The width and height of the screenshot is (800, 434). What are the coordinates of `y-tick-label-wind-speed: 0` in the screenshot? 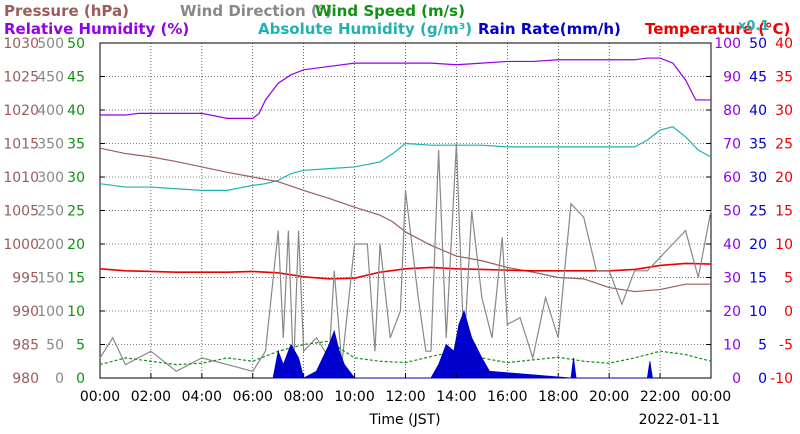 It's located at (80, 379).